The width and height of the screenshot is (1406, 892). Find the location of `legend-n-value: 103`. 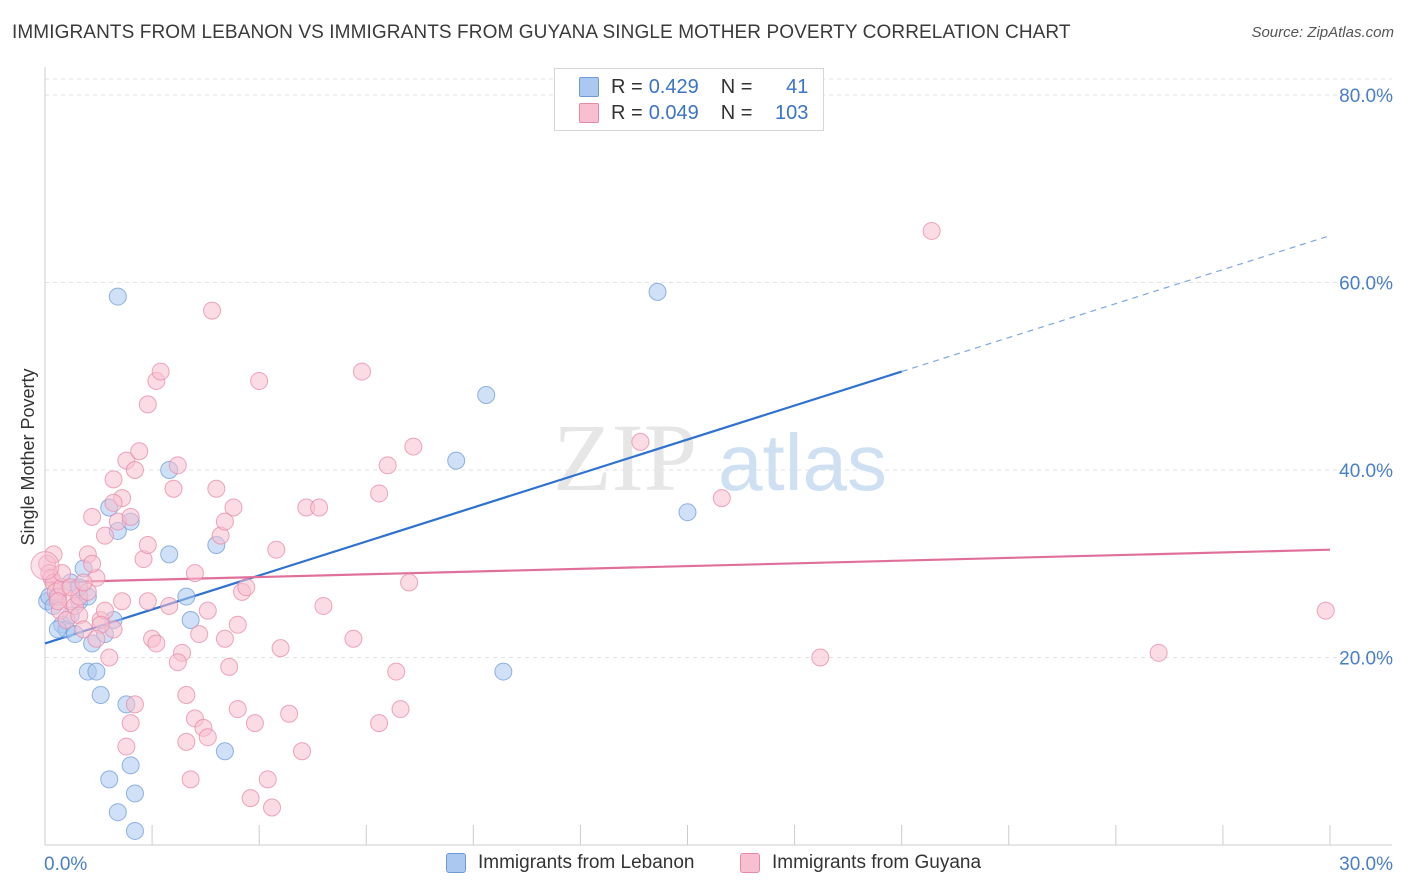

legend-n-value: 103 is located at coordinates (792, 112).